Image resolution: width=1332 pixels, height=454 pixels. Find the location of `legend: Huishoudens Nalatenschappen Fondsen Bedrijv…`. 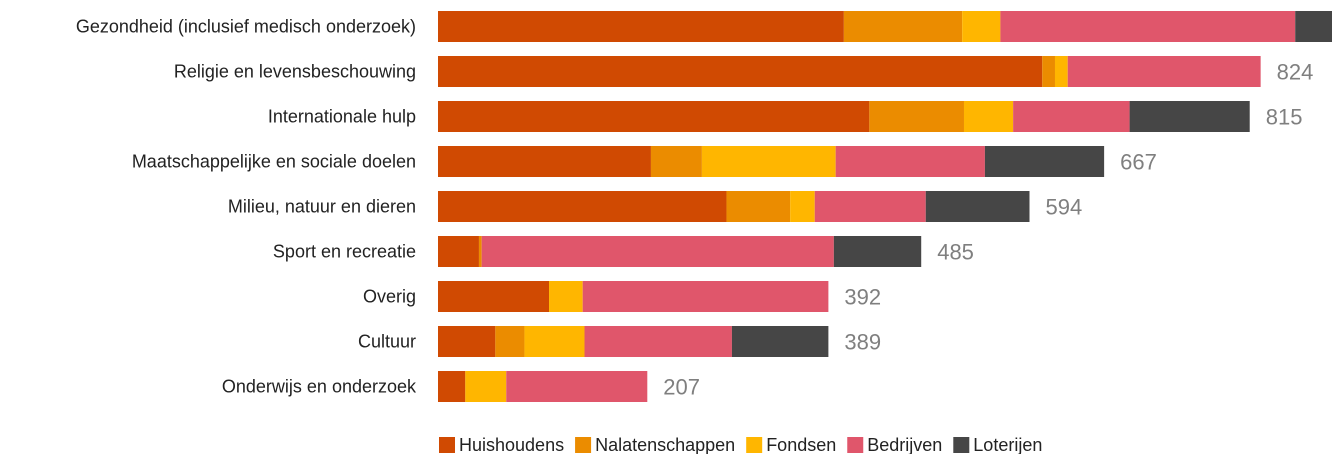

legend: Huishoudens Nalatenschappen Fondsen Bedrijv… is located at coordinates (740, 444).